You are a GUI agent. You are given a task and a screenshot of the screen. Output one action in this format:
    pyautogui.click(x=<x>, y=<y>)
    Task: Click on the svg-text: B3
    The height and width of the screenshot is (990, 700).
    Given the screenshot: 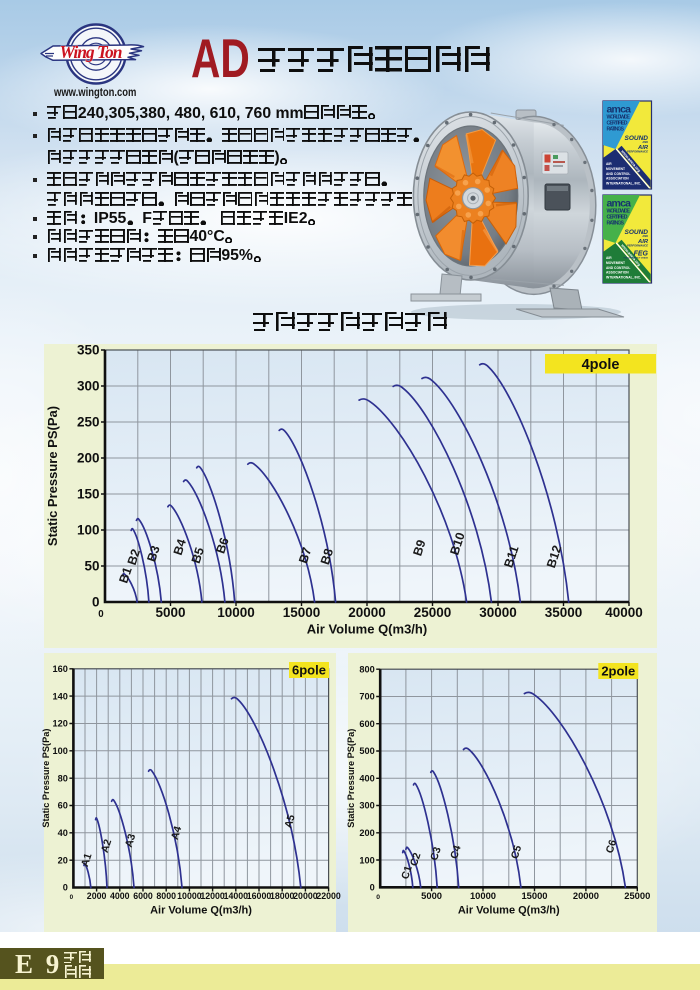 What is the action you would take?
    pyautogui.click(x=153, y=554)
    